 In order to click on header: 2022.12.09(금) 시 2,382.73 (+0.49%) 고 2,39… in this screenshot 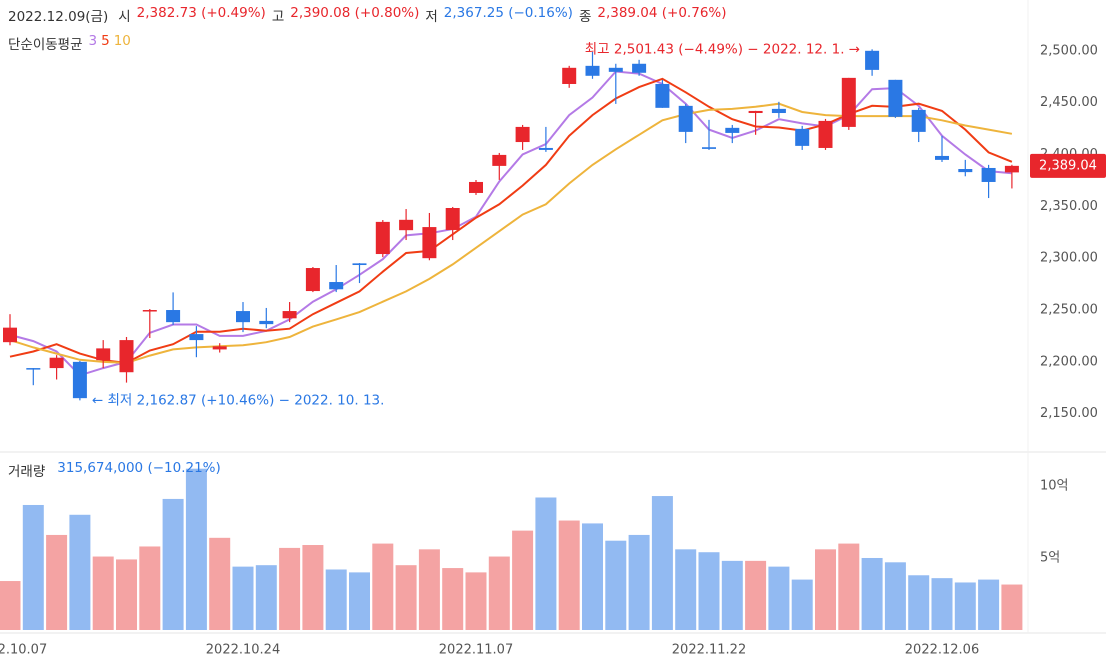, I will do `click(367, 15)`.